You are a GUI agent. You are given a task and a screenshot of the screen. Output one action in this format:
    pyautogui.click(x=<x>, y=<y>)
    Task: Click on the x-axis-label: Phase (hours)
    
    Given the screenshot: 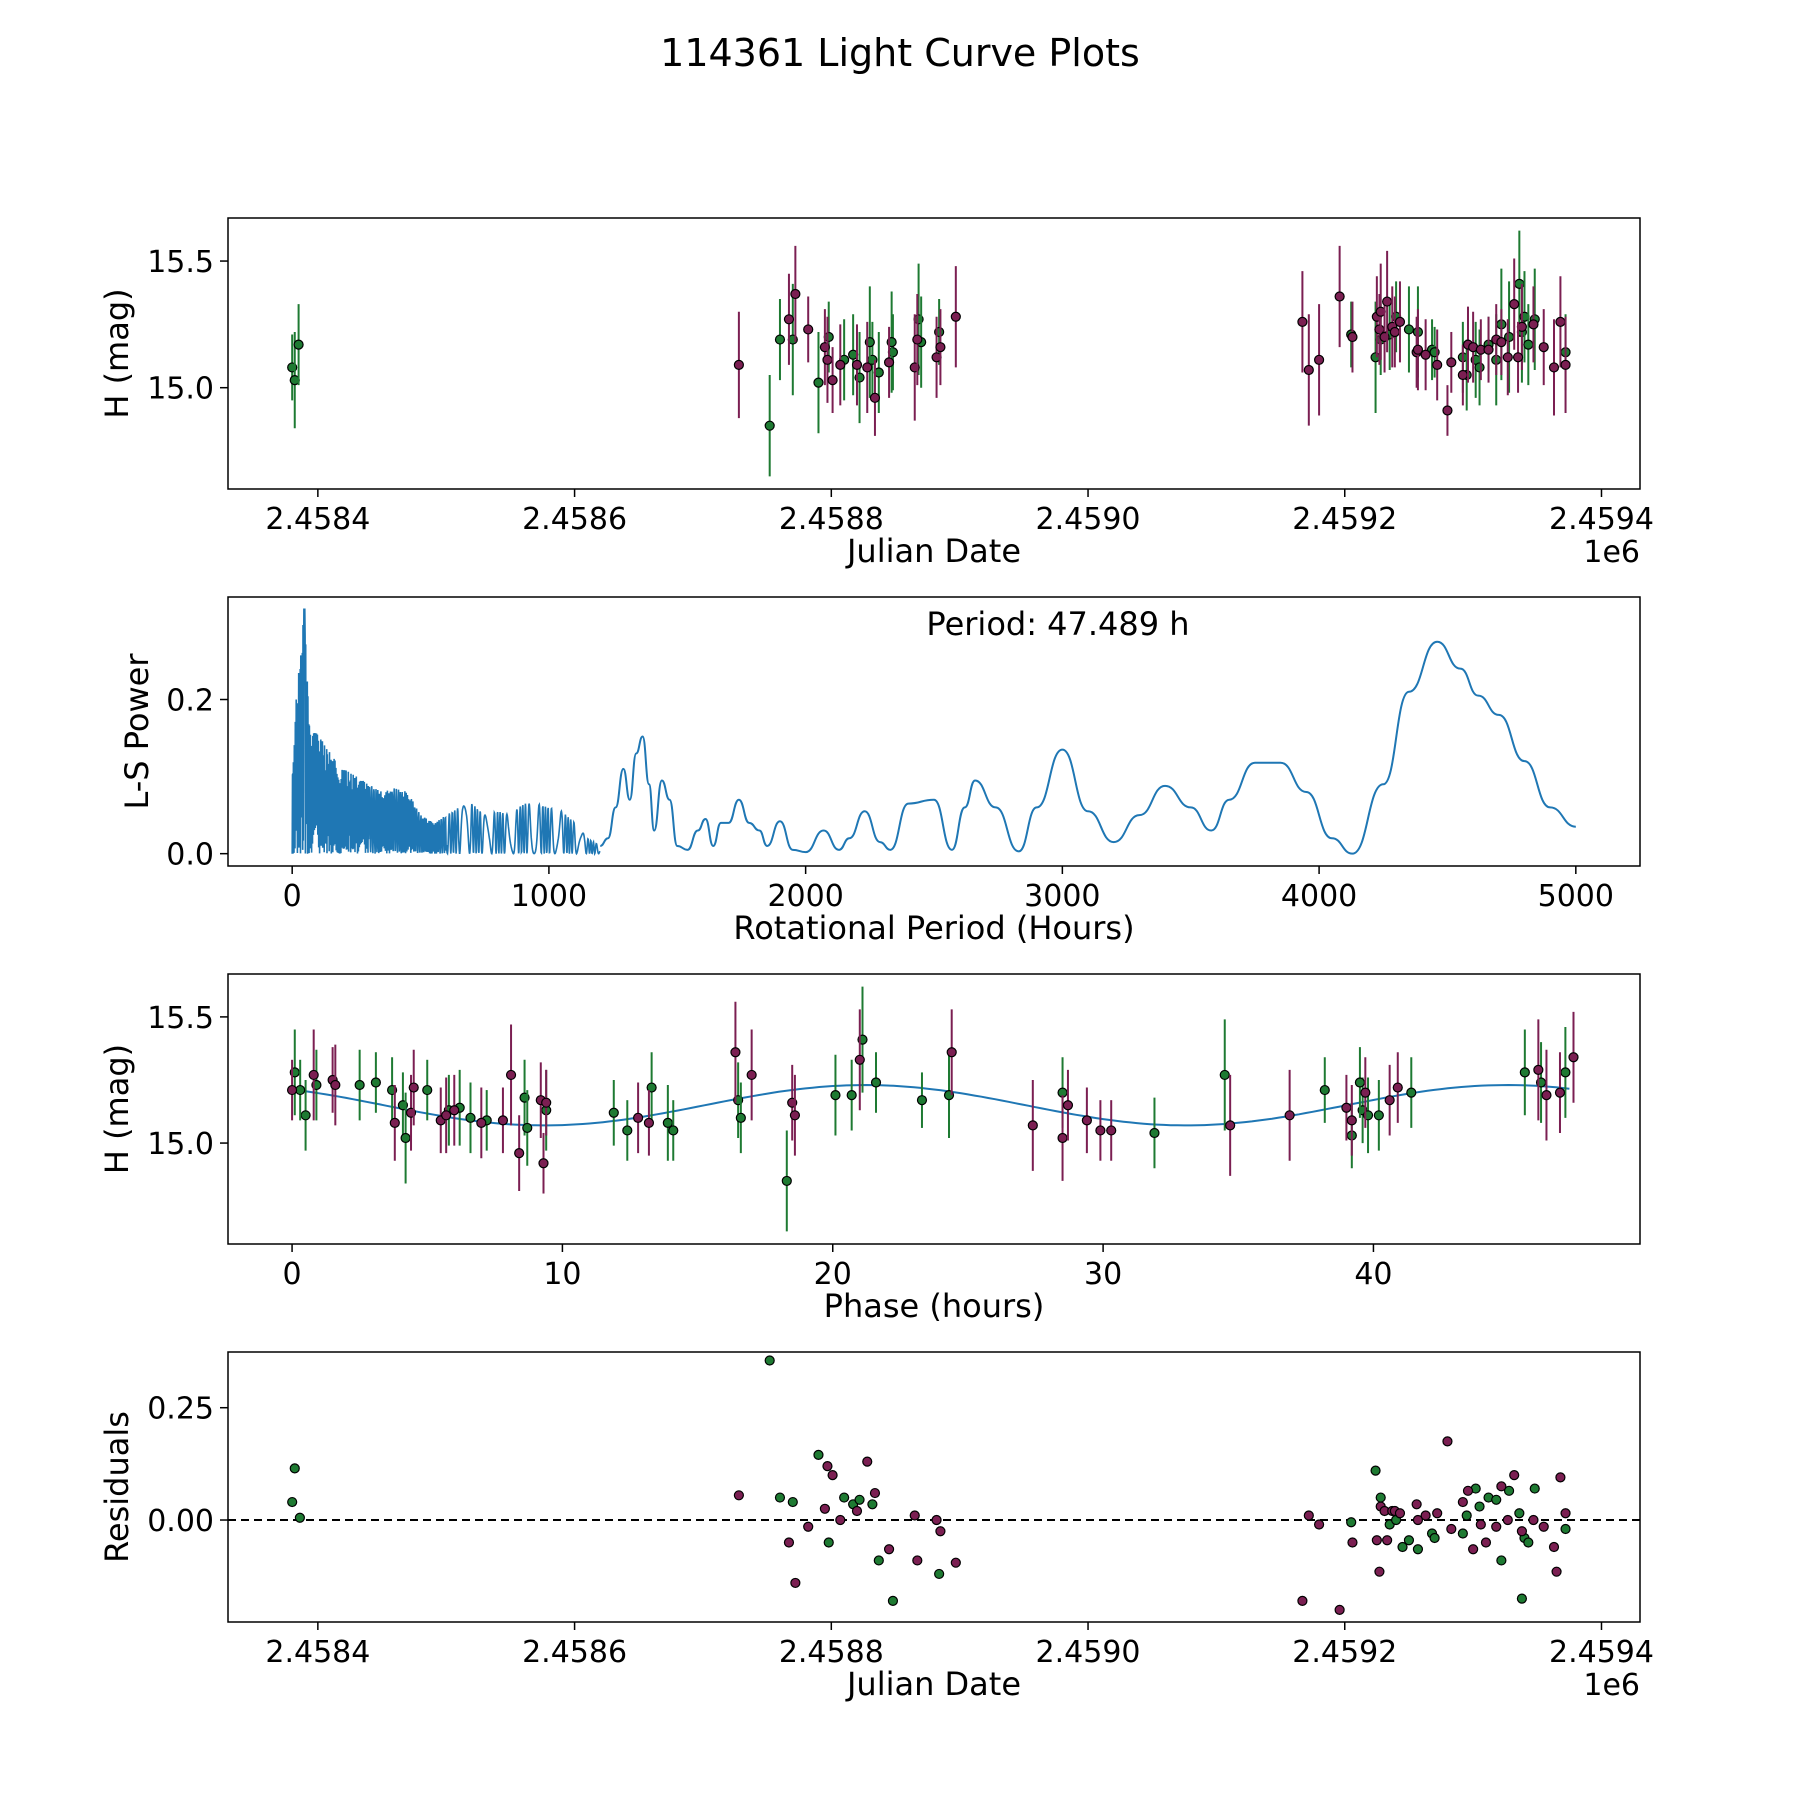 What is the action you would take?
    pyautogui.click(x=934, y=1306)
    